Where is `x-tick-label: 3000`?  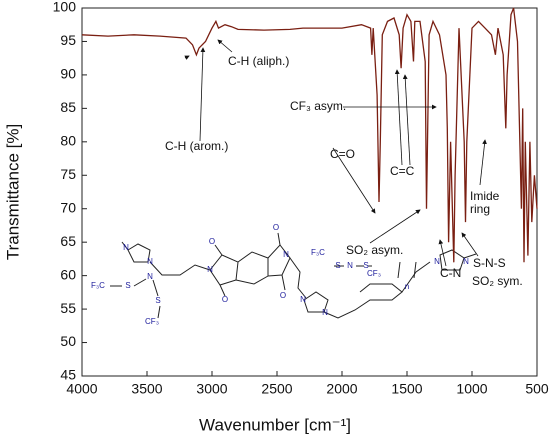
x-tick-label: 3000 is located at coordinates (211, 389).